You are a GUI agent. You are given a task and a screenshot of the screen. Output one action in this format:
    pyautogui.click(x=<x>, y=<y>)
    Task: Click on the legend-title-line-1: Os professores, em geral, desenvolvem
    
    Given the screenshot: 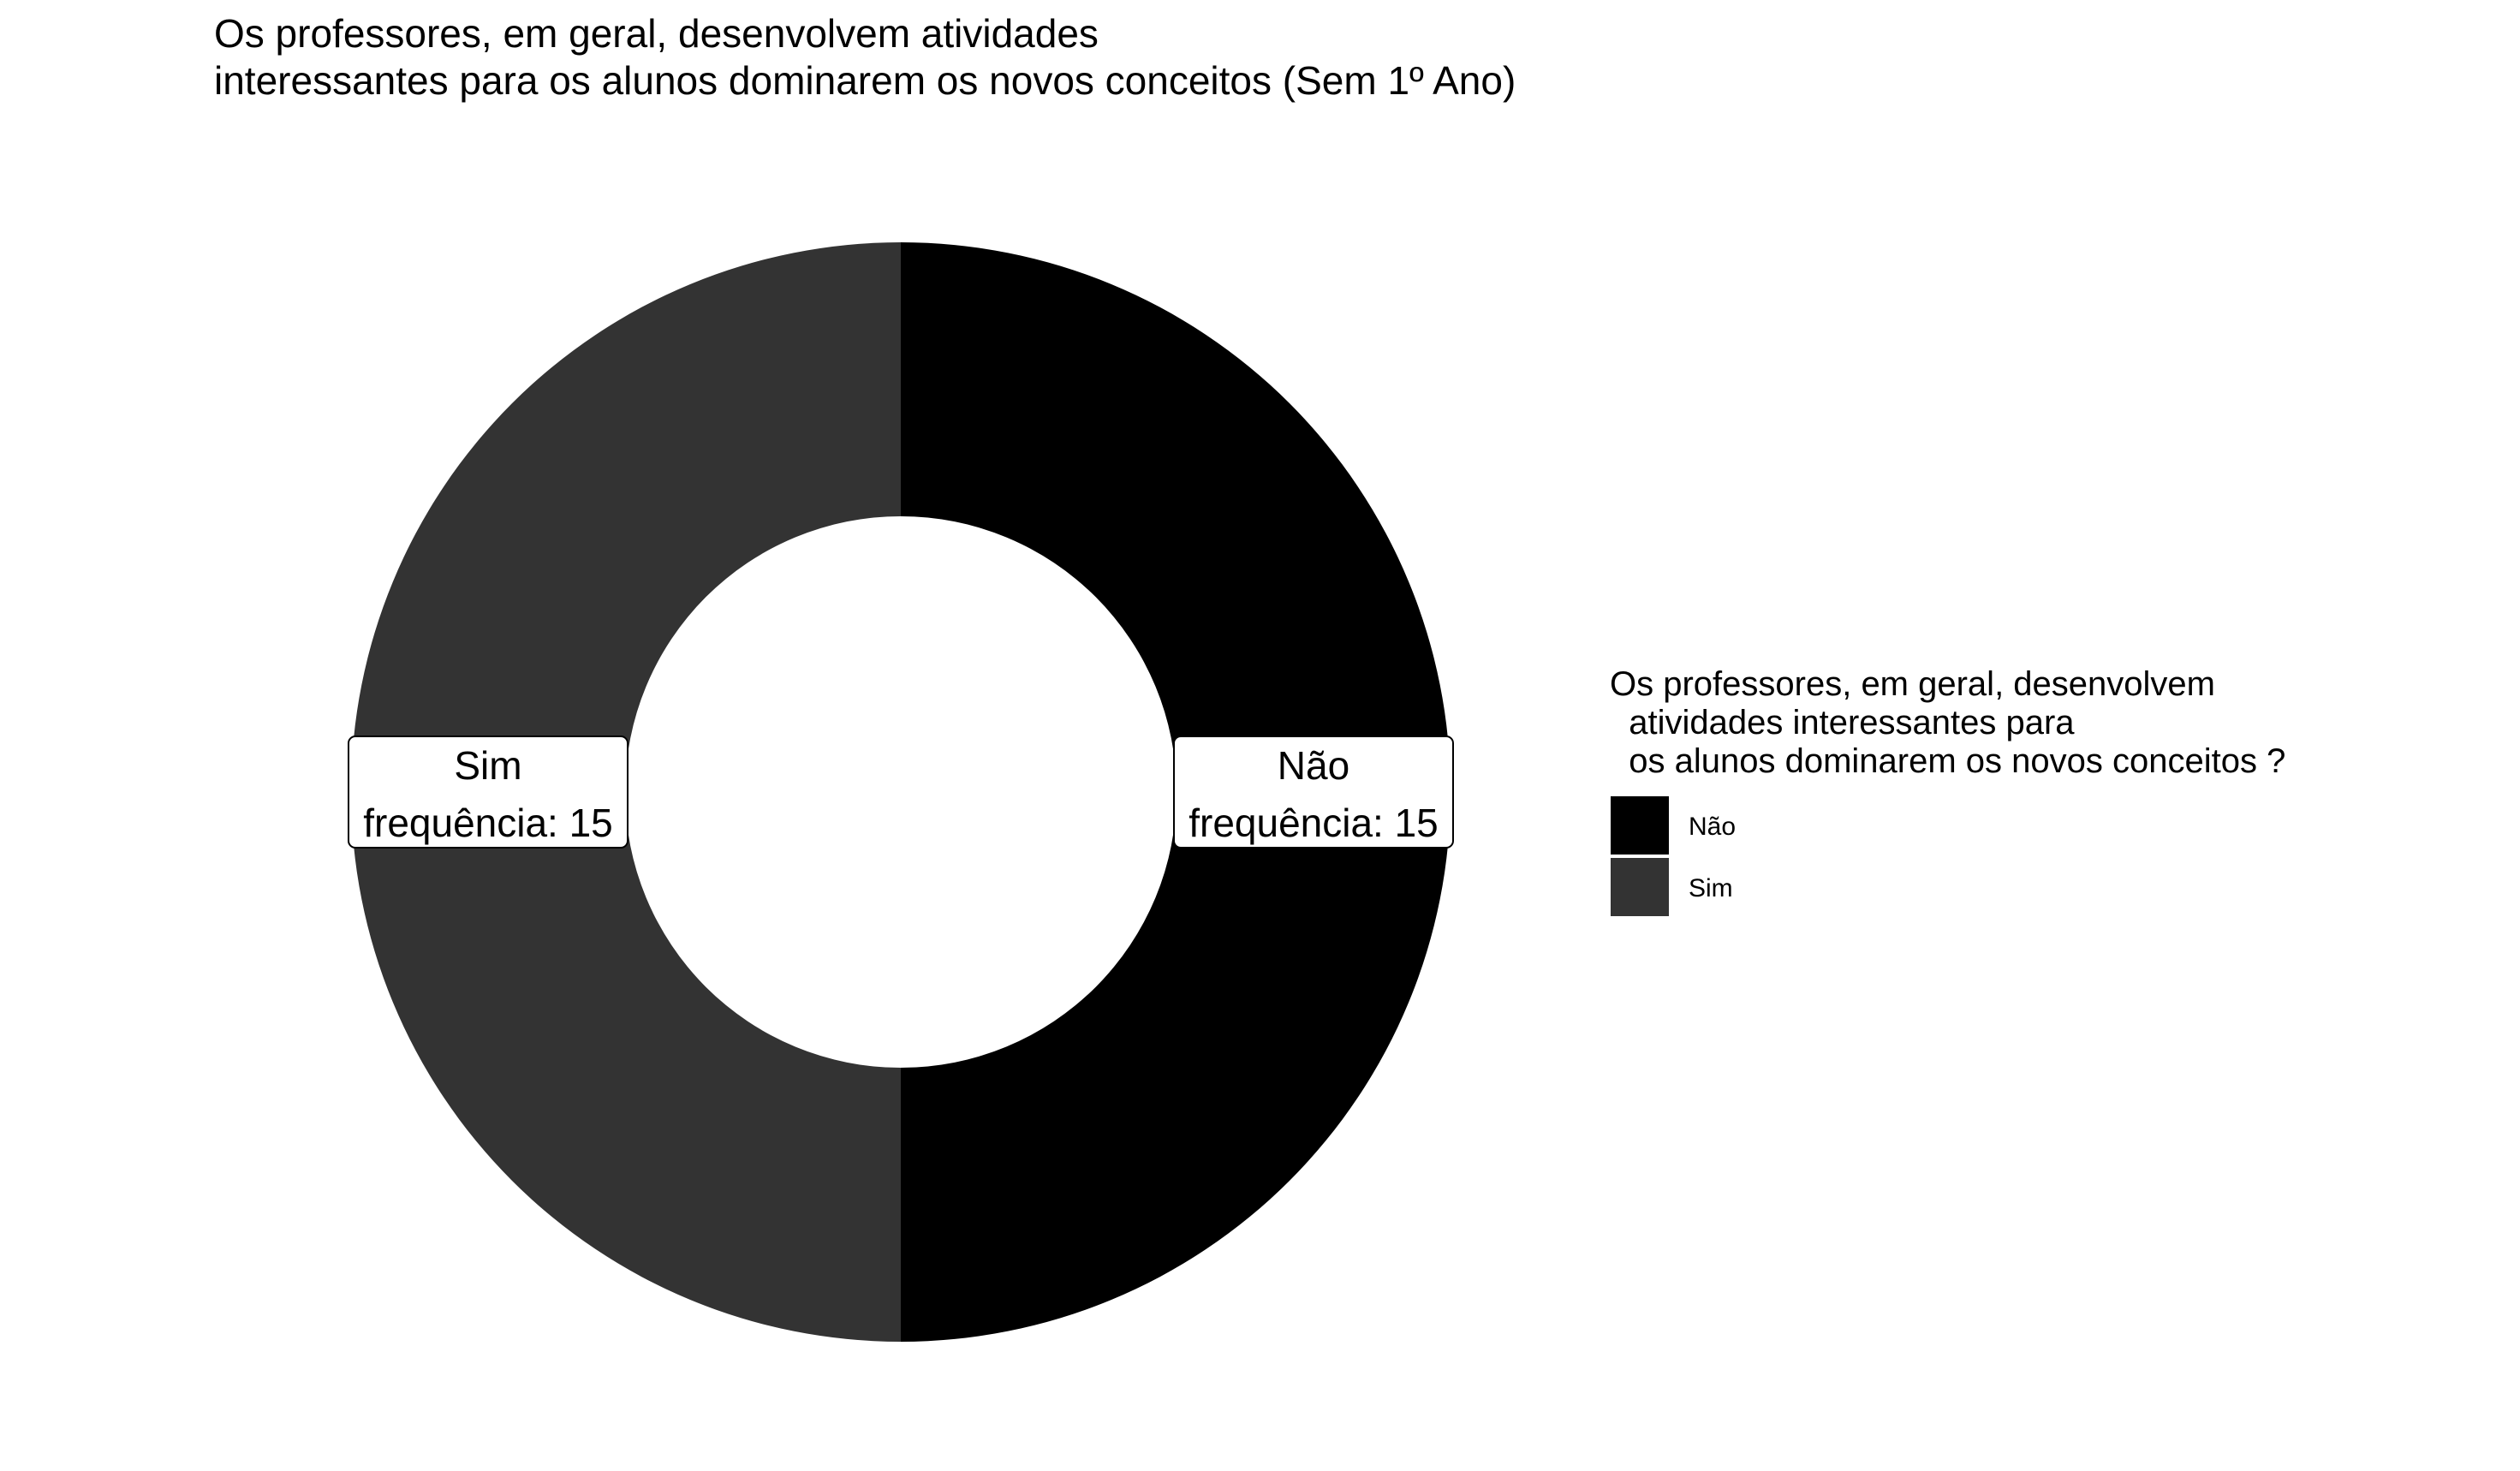 What is the action you would take?
    pyautogui.click(x=1912, y=684)
    